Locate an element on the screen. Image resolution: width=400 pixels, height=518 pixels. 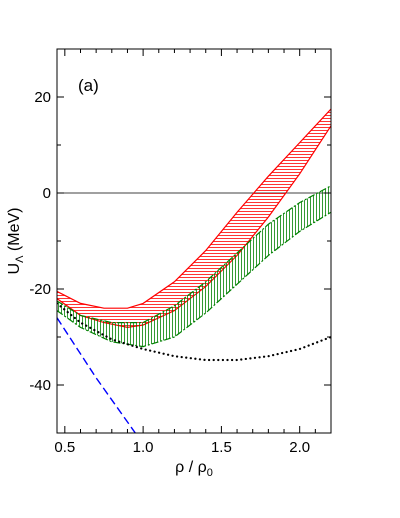
x-axis-title-subscript: 0 is located at coordinates (210, 473).